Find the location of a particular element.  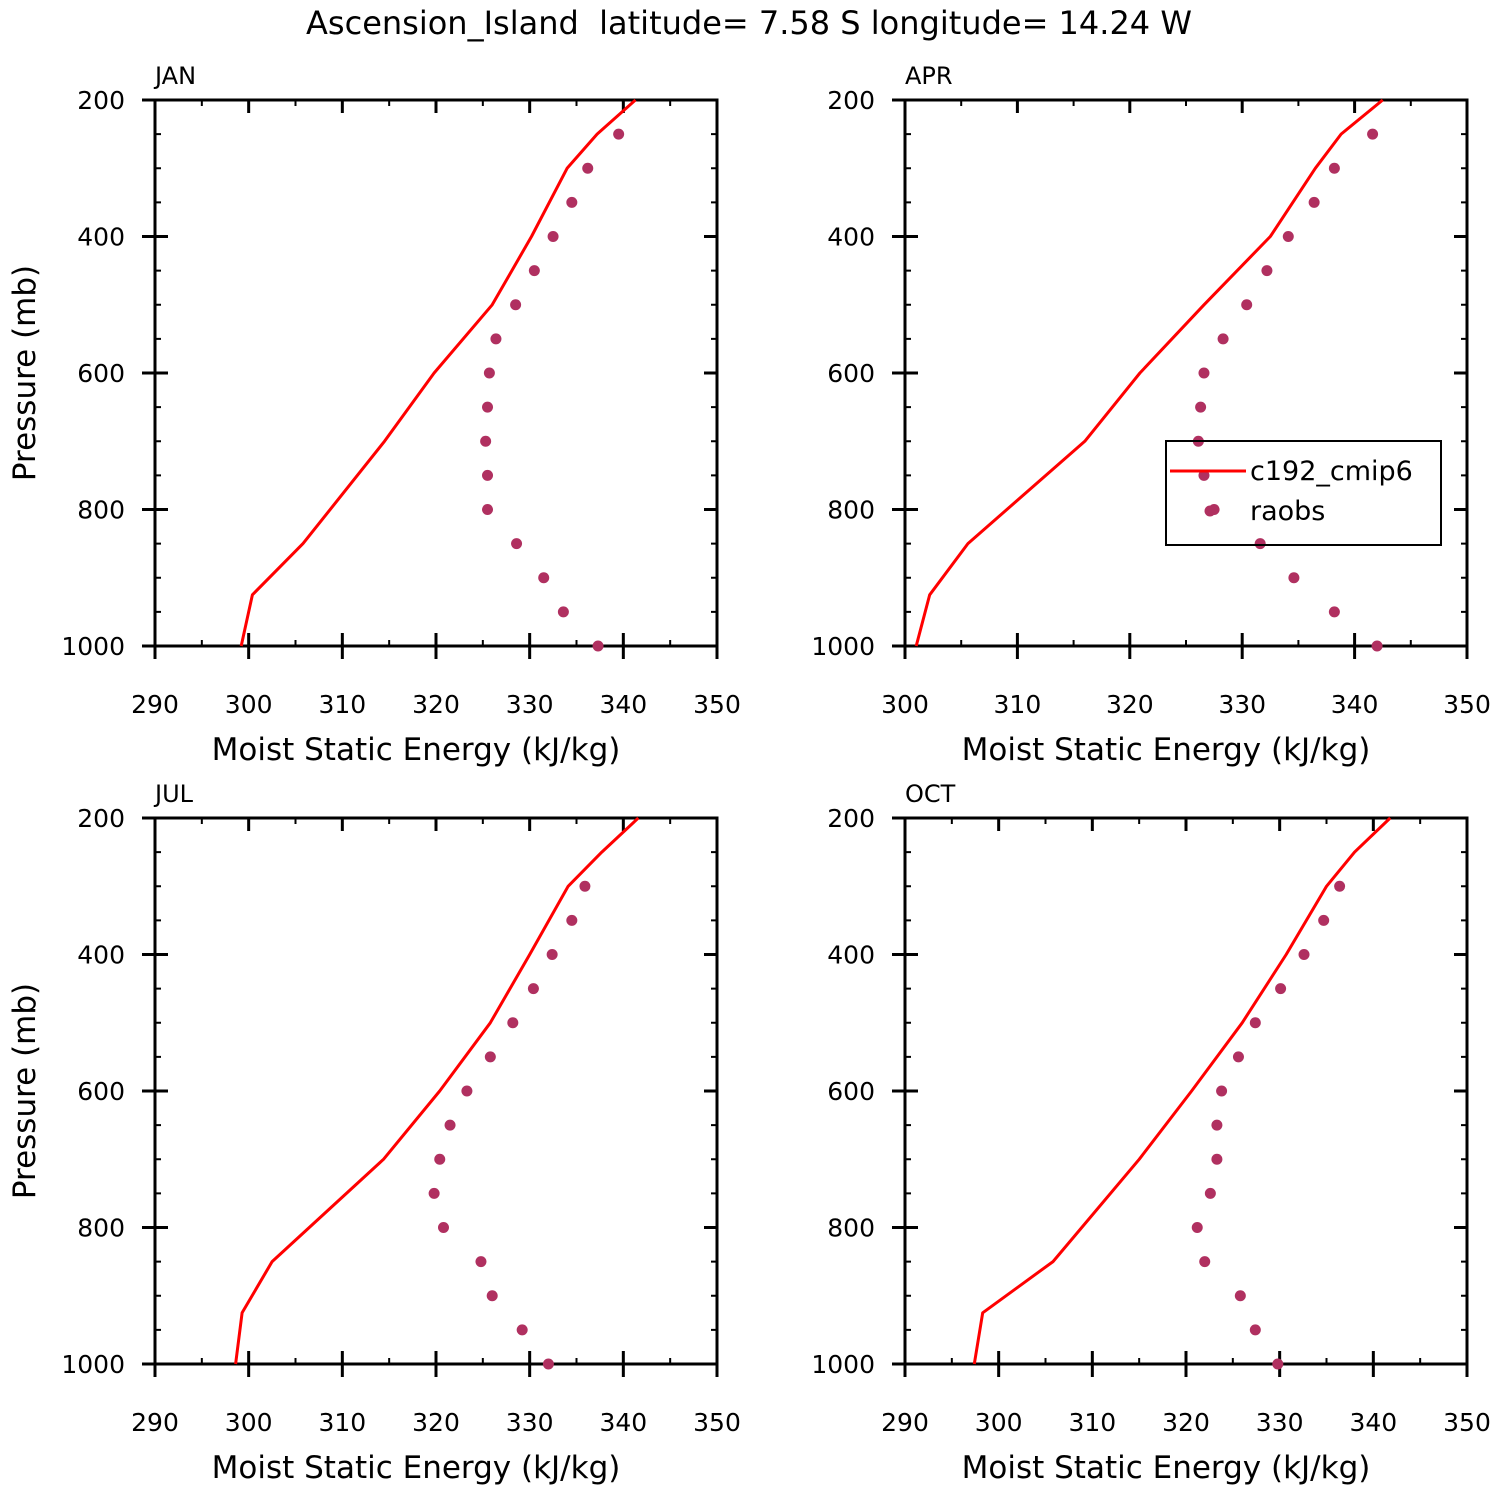

y-tick-label: 200 is located at coordinates (101, 100).